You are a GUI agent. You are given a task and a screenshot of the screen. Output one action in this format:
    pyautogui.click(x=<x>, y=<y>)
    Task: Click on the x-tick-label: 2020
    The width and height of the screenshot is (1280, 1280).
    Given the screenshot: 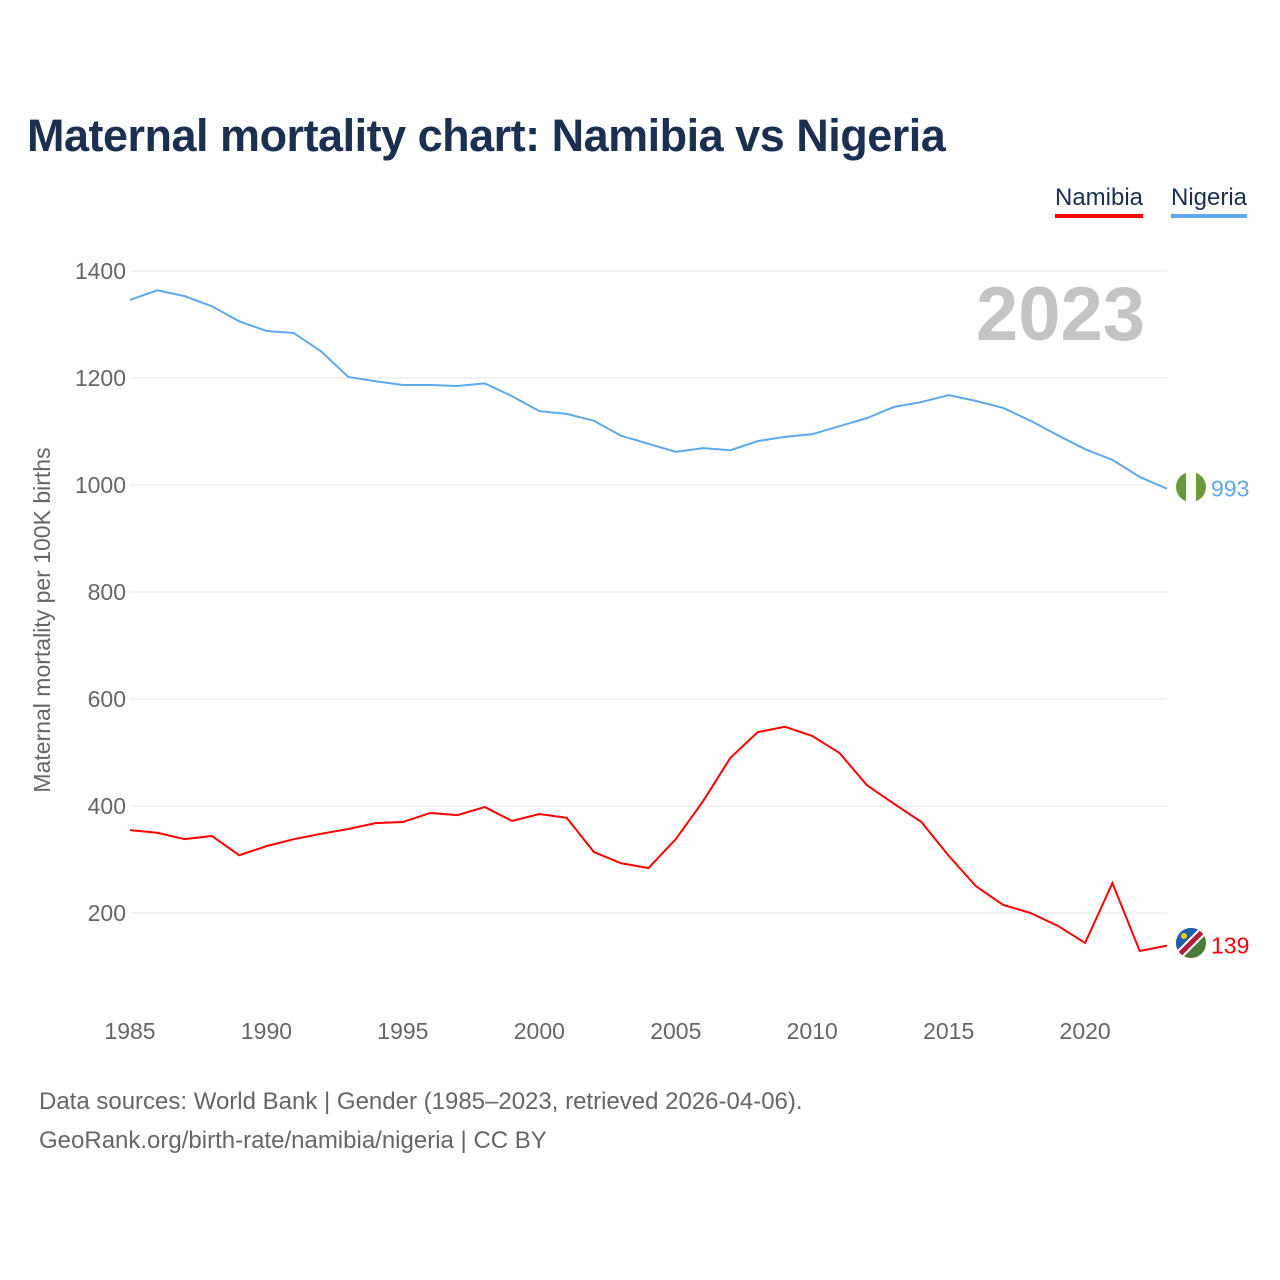 What is the action you would take?
    pyautogui.click(x=1085, y=1031)
    